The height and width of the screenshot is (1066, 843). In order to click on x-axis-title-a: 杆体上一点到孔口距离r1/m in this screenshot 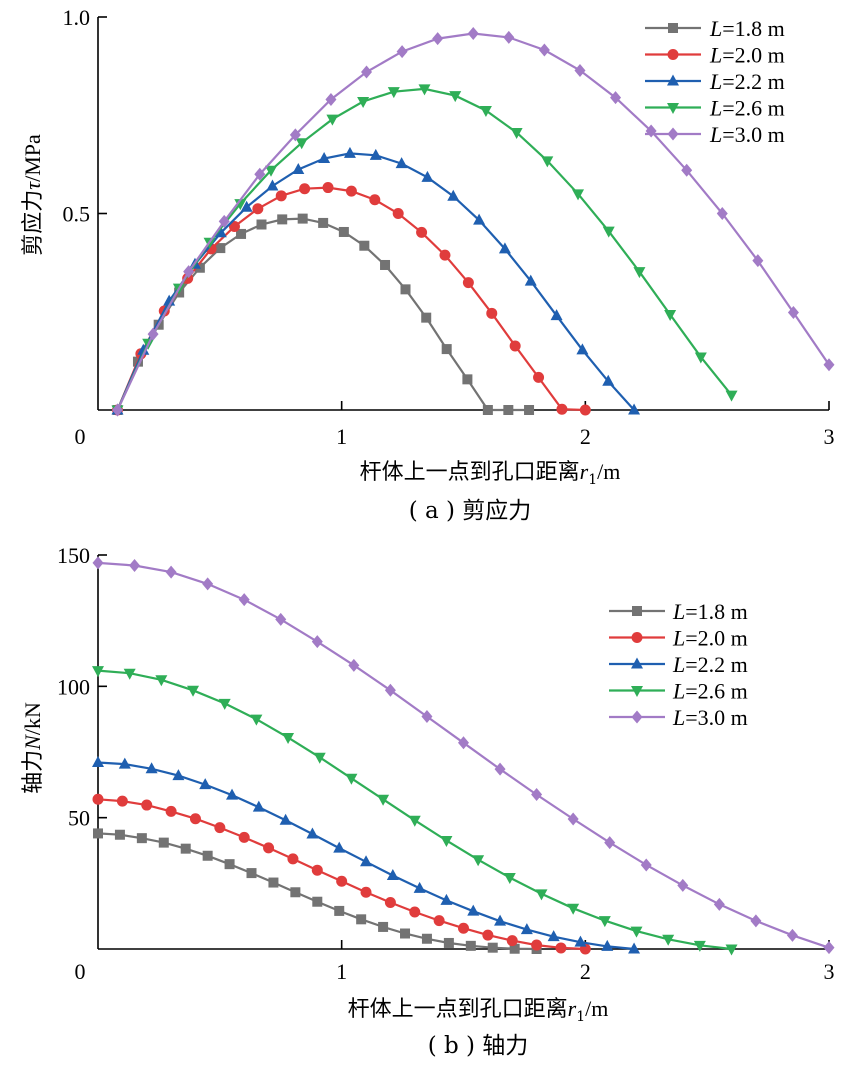, I will do `click(490, 473)`.